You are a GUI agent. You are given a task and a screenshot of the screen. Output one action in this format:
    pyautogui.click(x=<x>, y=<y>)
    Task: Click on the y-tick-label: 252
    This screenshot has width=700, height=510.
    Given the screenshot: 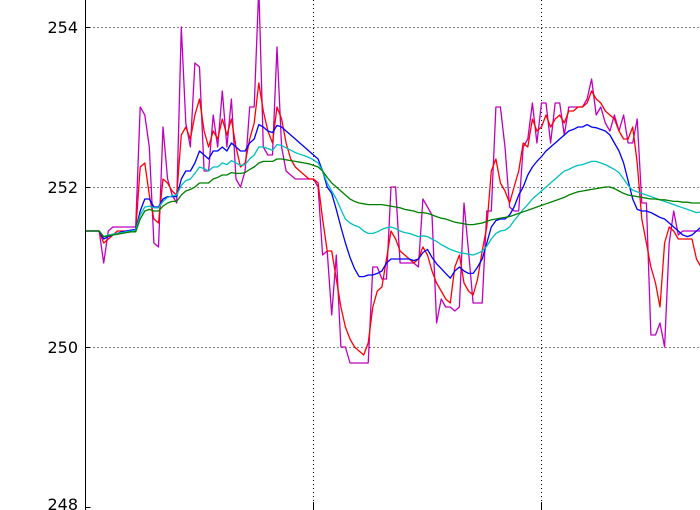 What is the action you would take?
    pyautogui.click(x=62, y=187)
    